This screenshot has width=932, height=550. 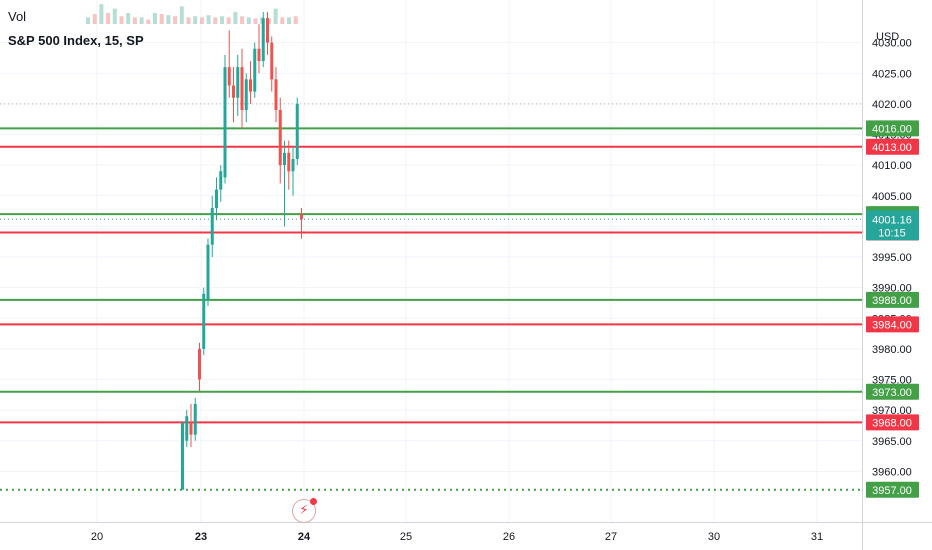 What do you see at coordinates (892, 197) in the screenshot?
I see `y-tick-label: 4005.00` at bounding box center [892, 197].